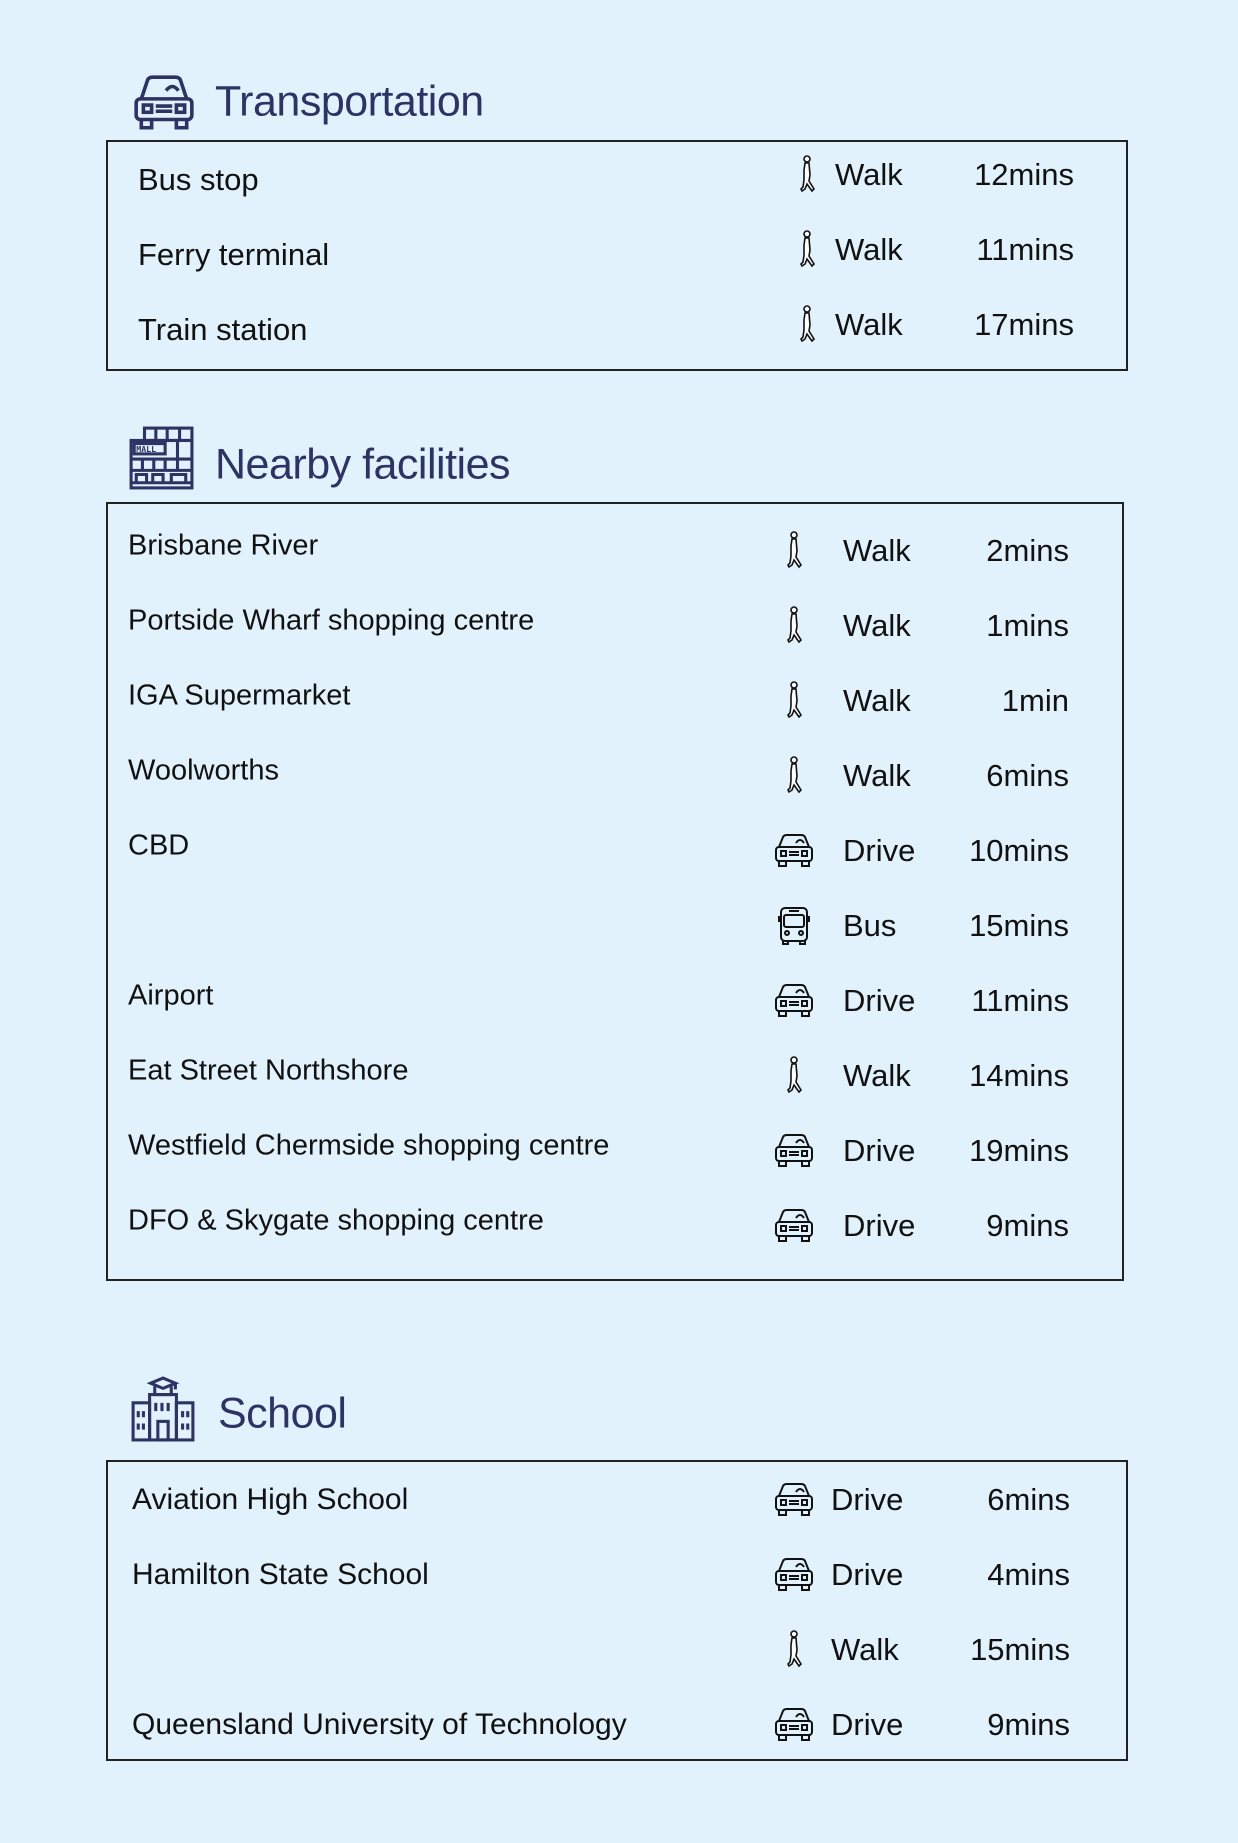 Image resolution: width=1238 pixels, height=1843 pixels. I want to click on travel-time: 4mins, so click(1028, 1574).